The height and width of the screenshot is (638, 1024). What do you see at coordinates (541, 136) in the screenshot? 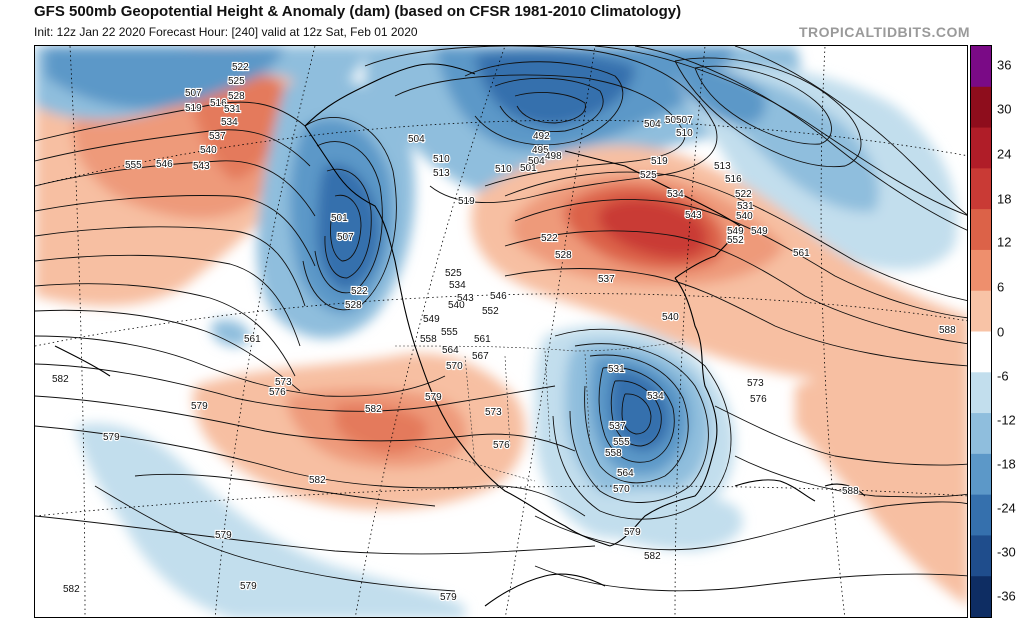
I see `height-label: 492` at bounding box center [541, 136].